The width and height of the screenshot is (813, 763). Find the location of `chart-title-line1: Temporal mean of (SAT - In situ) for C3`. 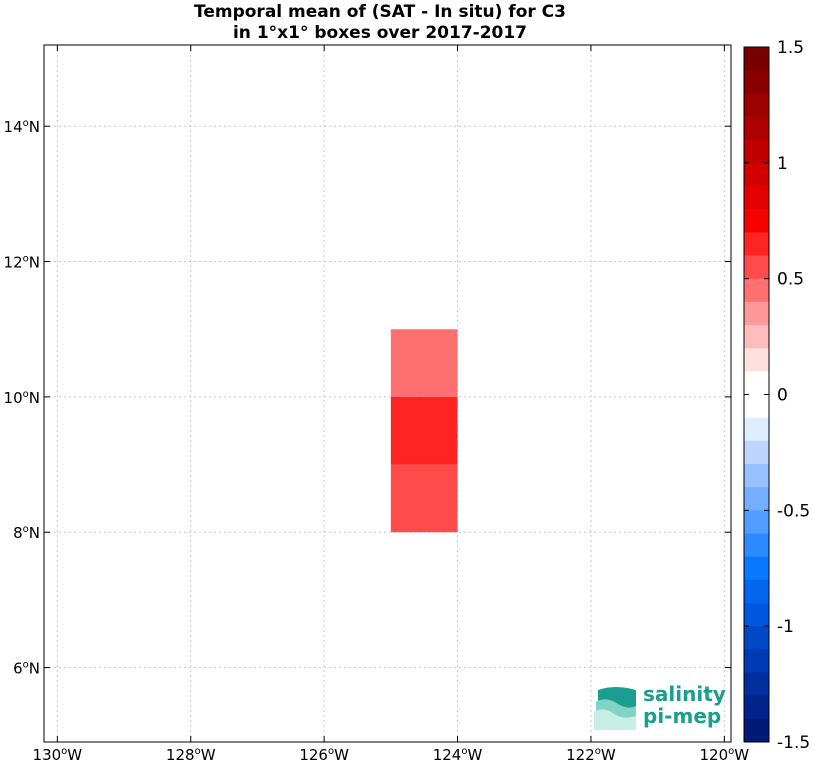

chart-title-line1: Temporal mean of (SAT - In situ) for C3 is located at coordinates (380, 12).